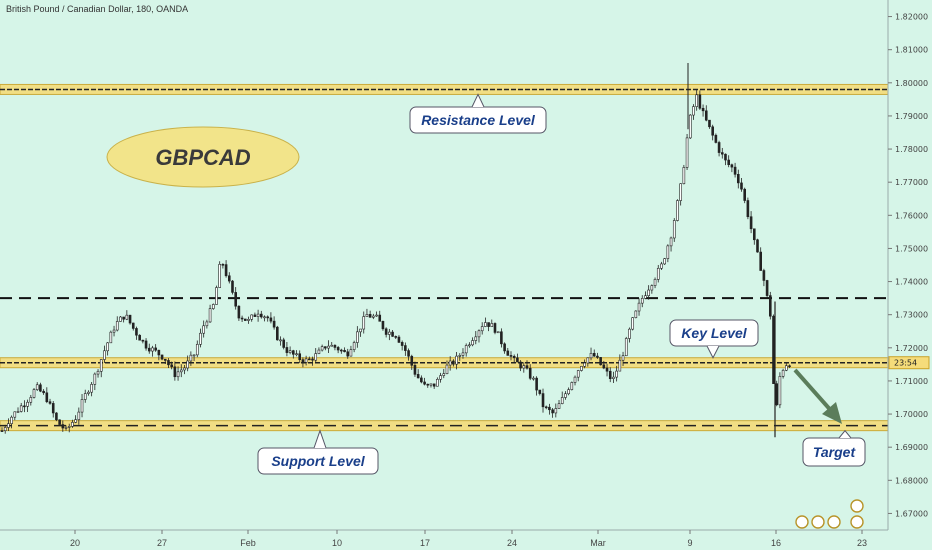  I want to click on key-callout-pointer, so click(713, 352).